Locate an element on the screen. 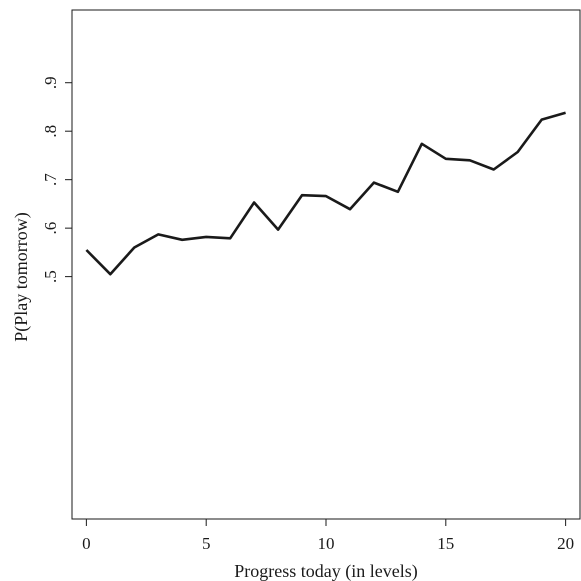 Image resolution: width=581 pixels, height=581 pixels. x-tick-label: 0 is located at coordinates (86, 543).